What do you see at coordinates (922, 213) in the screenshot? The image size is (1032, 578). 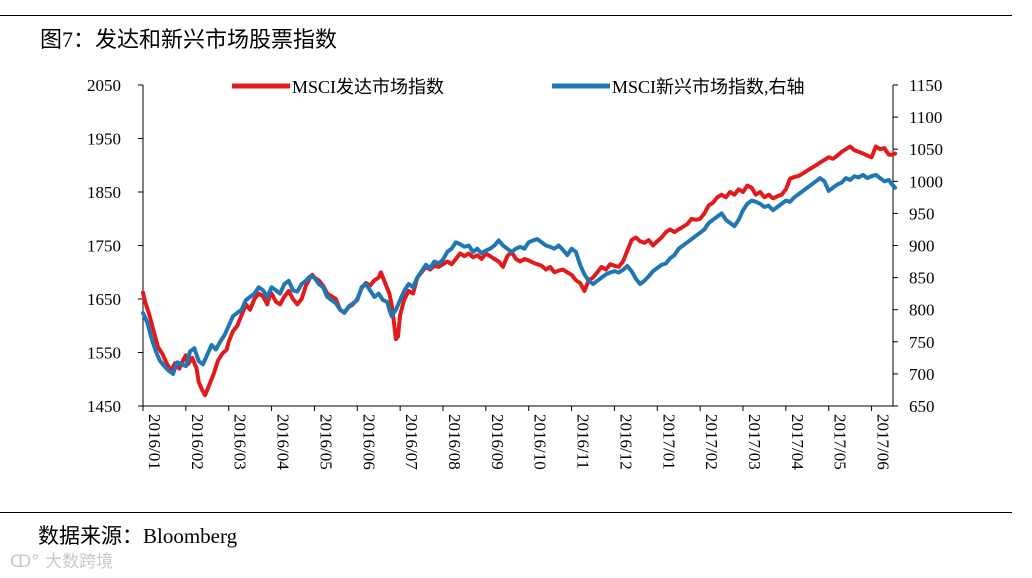 I see `y-right-tick-label: 950` at bounding box center [922, 213].